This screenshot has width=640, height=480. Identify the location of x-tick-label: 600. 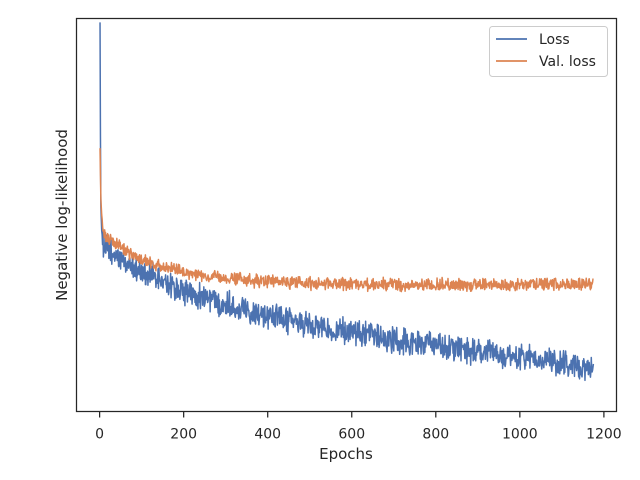
(351, 435).